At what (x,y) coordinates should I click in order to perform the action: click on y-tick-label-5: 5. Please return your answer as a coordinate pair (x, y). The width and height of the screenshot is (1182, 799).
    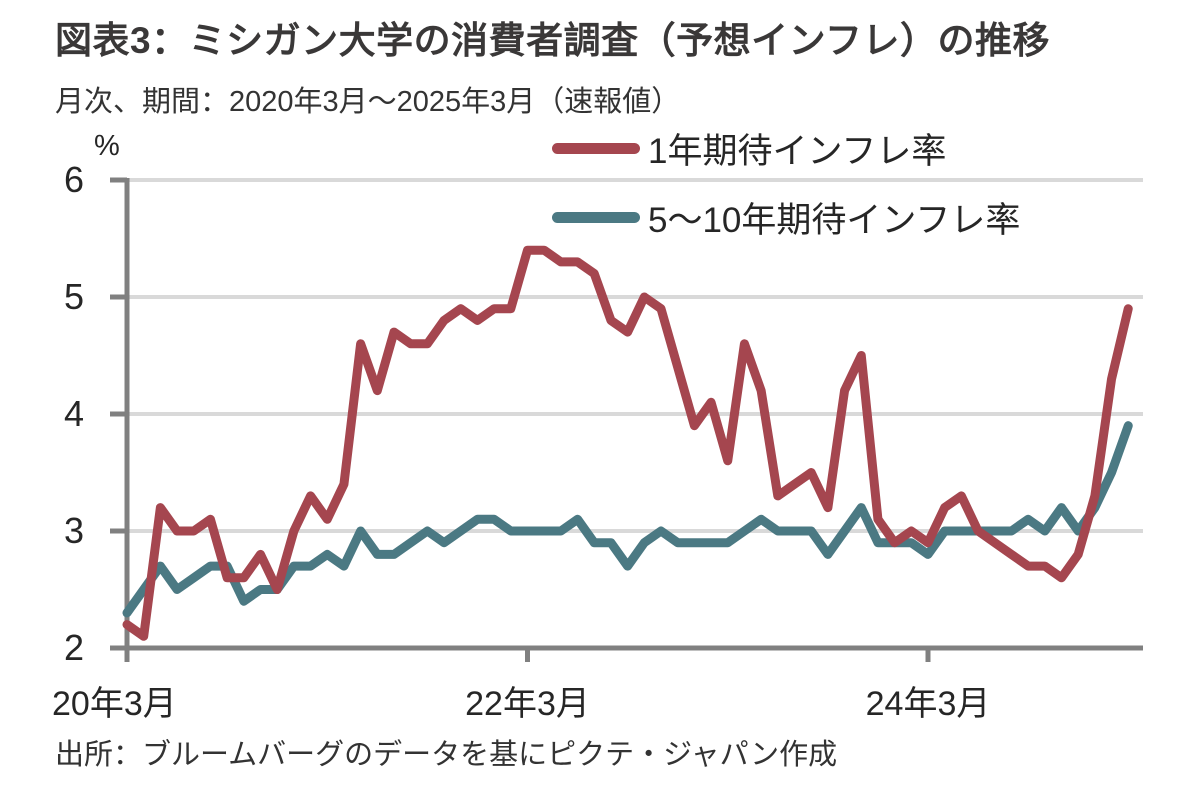
    Looking at the image, I should click on (73, 296).